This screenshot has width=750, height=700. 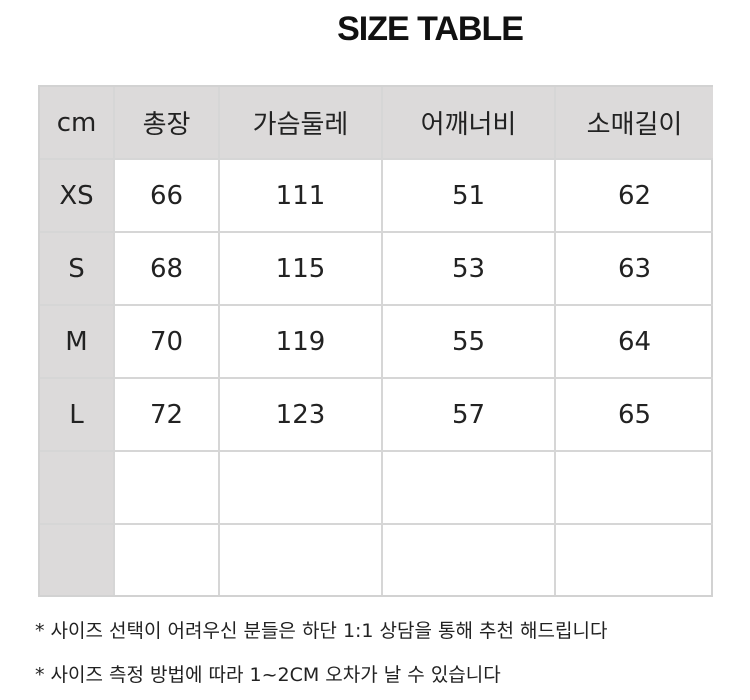 I want to click on header-cell: 총장, so click(x=167, y=123).